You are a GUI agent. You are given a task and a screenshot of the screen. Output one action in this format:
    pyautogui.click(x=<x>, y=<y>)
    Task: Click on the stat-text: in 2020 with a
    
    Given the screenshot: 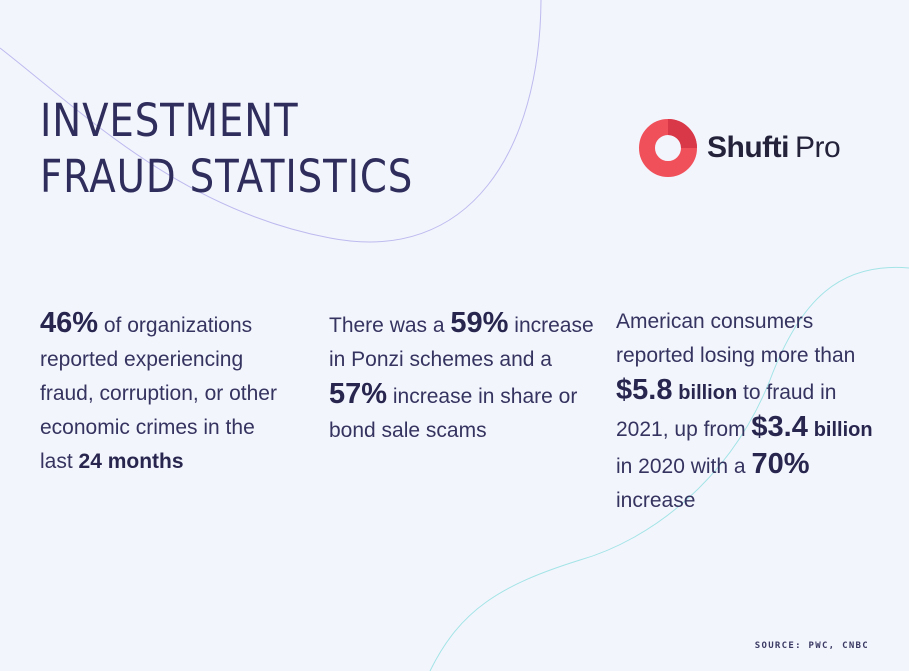 What is the action you would take?
    pyautogui.click(x=684, y=466)
    